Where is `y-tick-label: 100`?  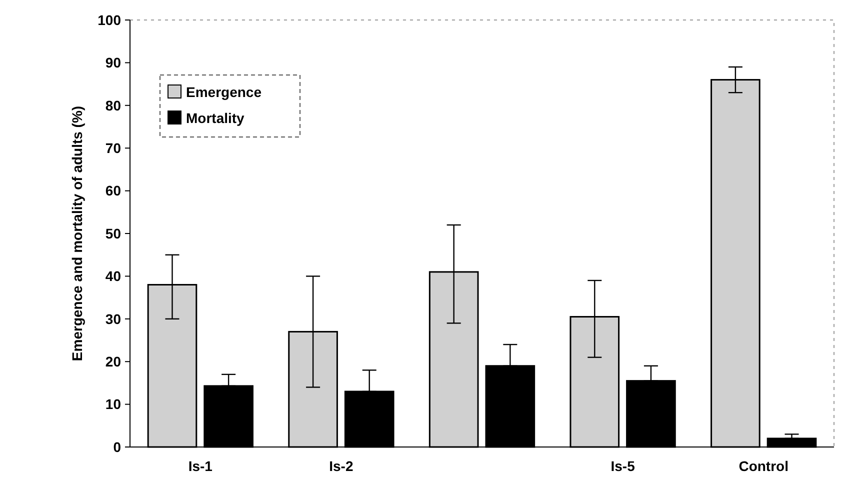
y-tick-label: 100 is located at coordinates (110, 20).